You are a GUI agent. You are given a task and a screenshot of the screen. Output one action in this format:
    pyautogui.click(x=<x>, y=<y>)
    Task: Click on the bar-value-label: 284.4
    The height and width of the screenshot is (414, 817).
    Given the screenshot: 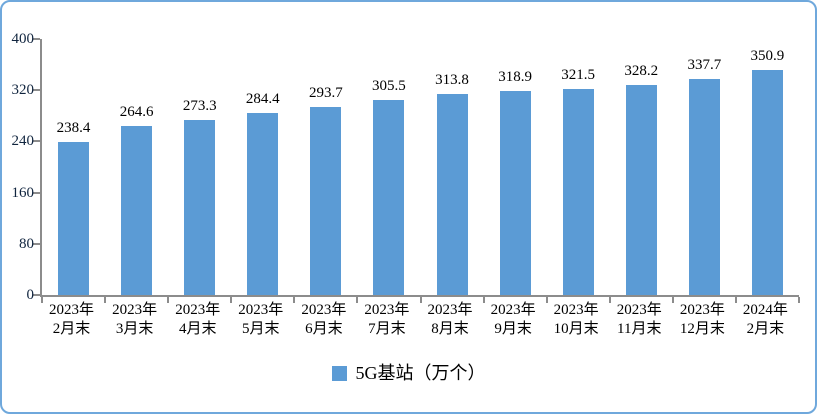 What is the action you would take?
    pyautogui.click(x=262, y=99)
    